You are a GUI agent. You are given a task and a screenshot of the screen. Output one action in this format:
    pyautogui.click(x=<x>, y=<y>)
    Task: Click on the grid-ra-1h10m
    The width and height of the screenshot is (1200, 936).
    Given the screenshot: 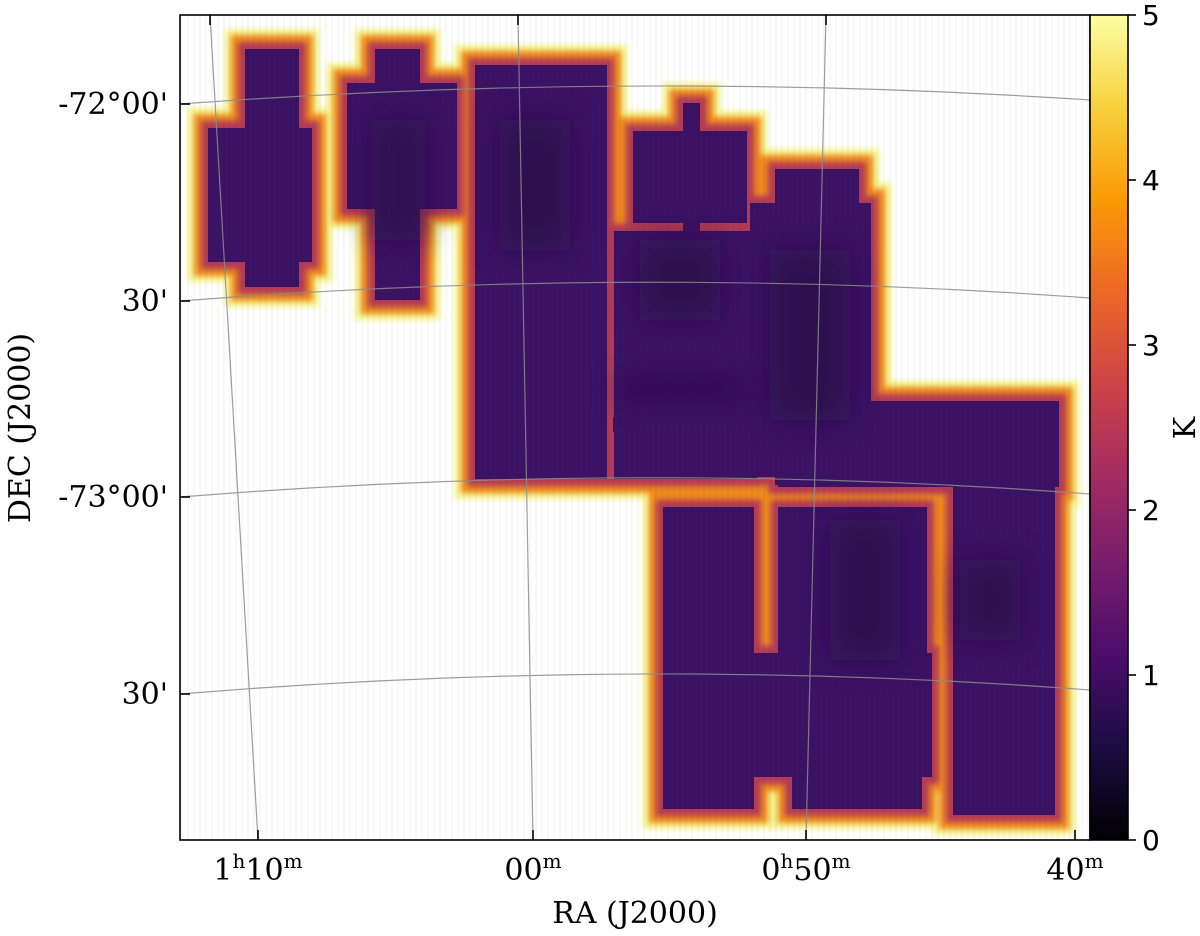 What is the action you would take?
    pyautogui.click(x=234, y=427)
    